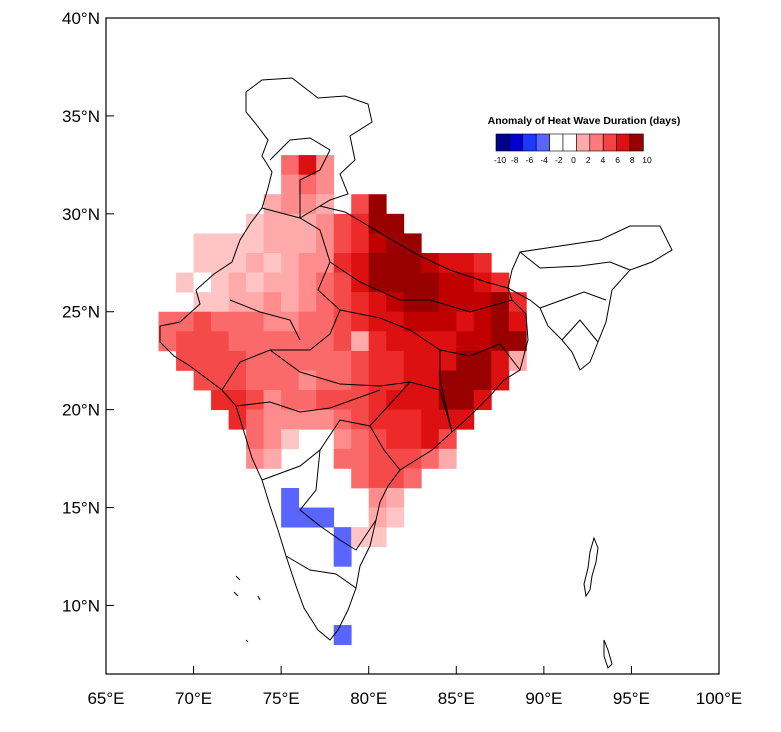 The image size is (781, 732). I want to click on legend-tick-label: -10, so click(500, 160).